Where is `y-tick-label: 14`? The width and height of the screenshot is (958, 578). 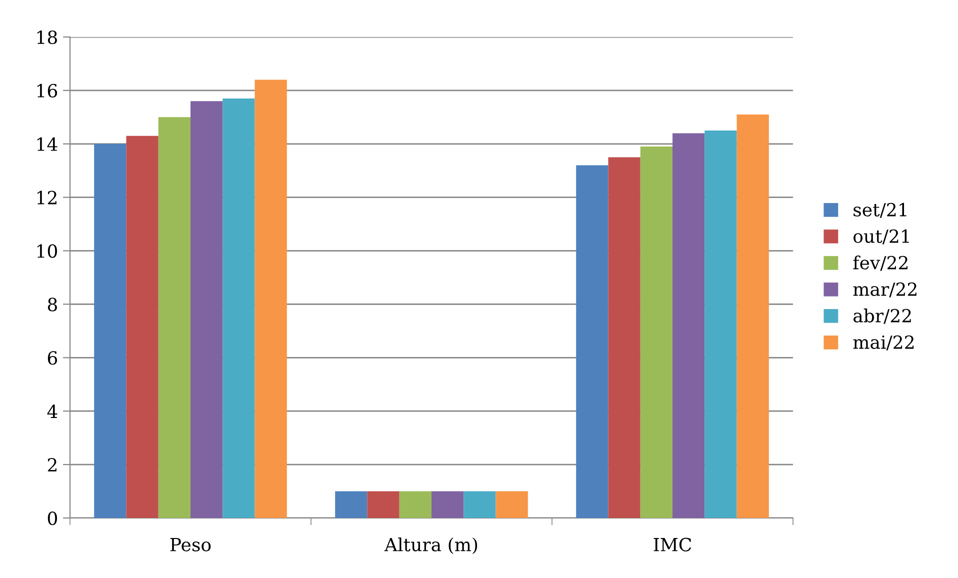 y-tick-label: 14 is located at coordinates (47, 144).